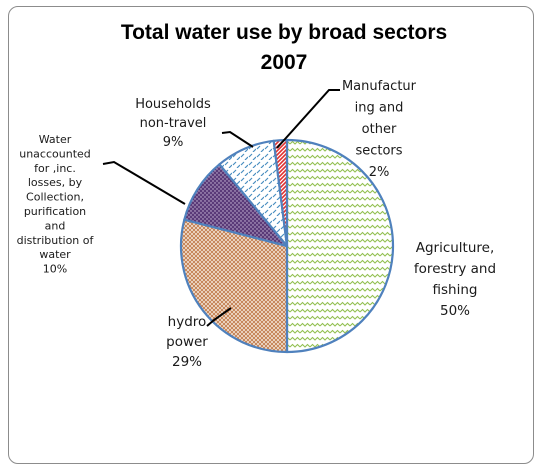 Image resolution: width=548 pixels, height=470 pixels. I want to click on pie-slice-manufacturing-and-other-sectors, so click(280, 193).